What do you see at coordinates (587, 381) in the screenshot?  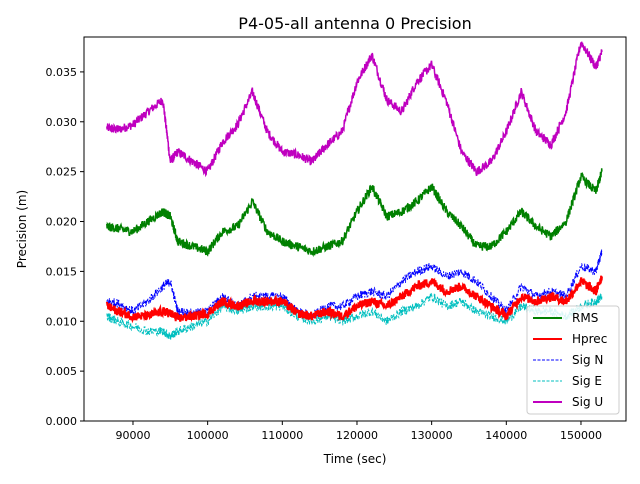 I see `legend-label: Sig E` at bounding box center [587, 381].